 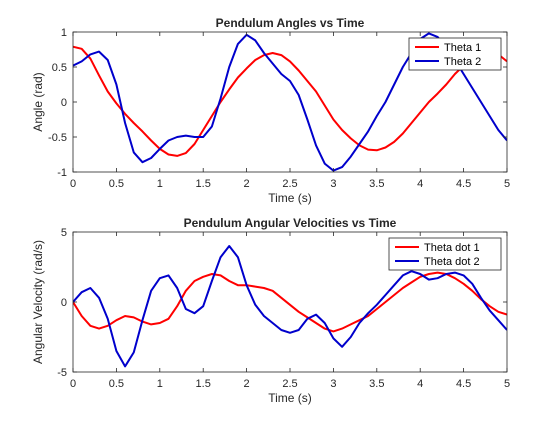 What do you see at coordinates (290, 23) in the screenshot?
I see `angles-chart-title: Pendulum Angles vs Time` at bounding box center [290, 23].